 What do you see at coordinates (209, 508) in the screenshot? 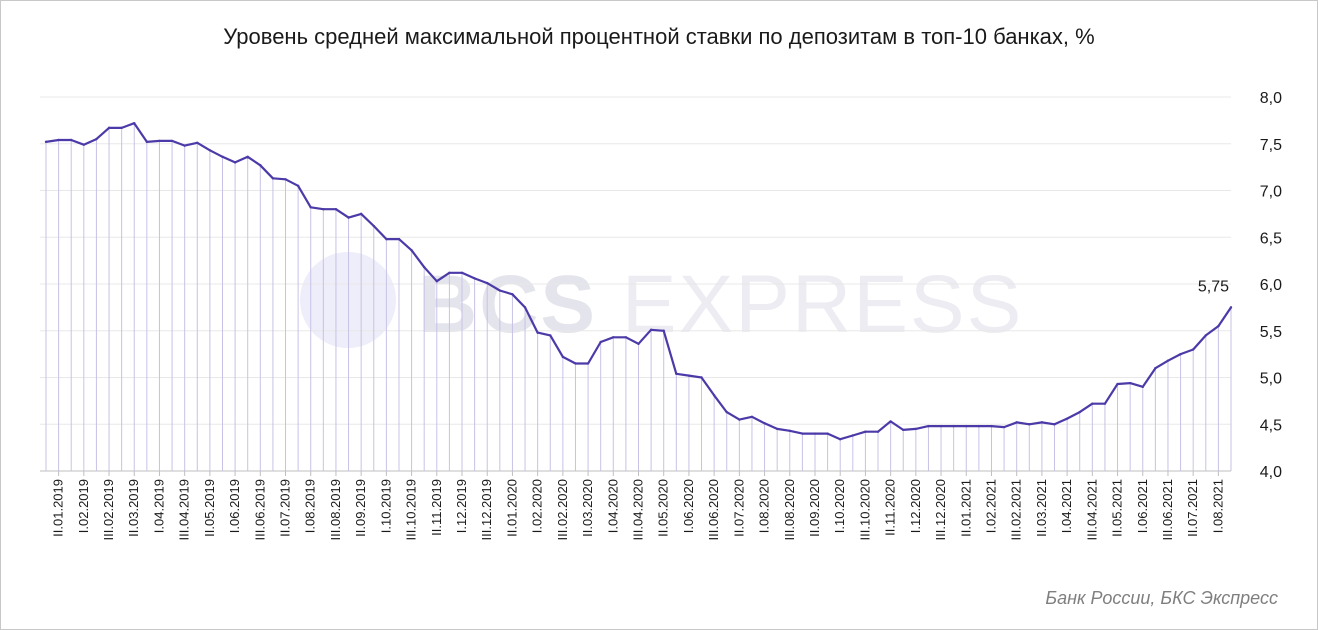
I see `x-tick-label: II.05.2019` at bounding box center [209, 508].